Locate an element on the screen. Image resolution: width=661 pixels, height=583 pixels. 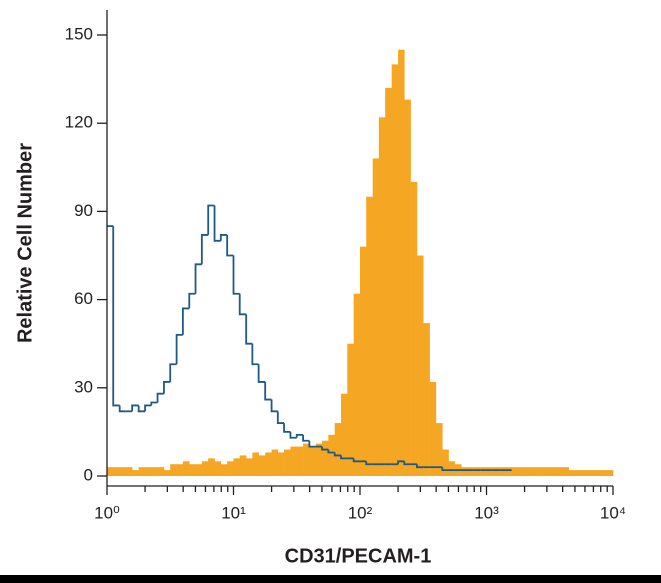
x-tick-label: 10¹ is located at coordinates (233, 512).